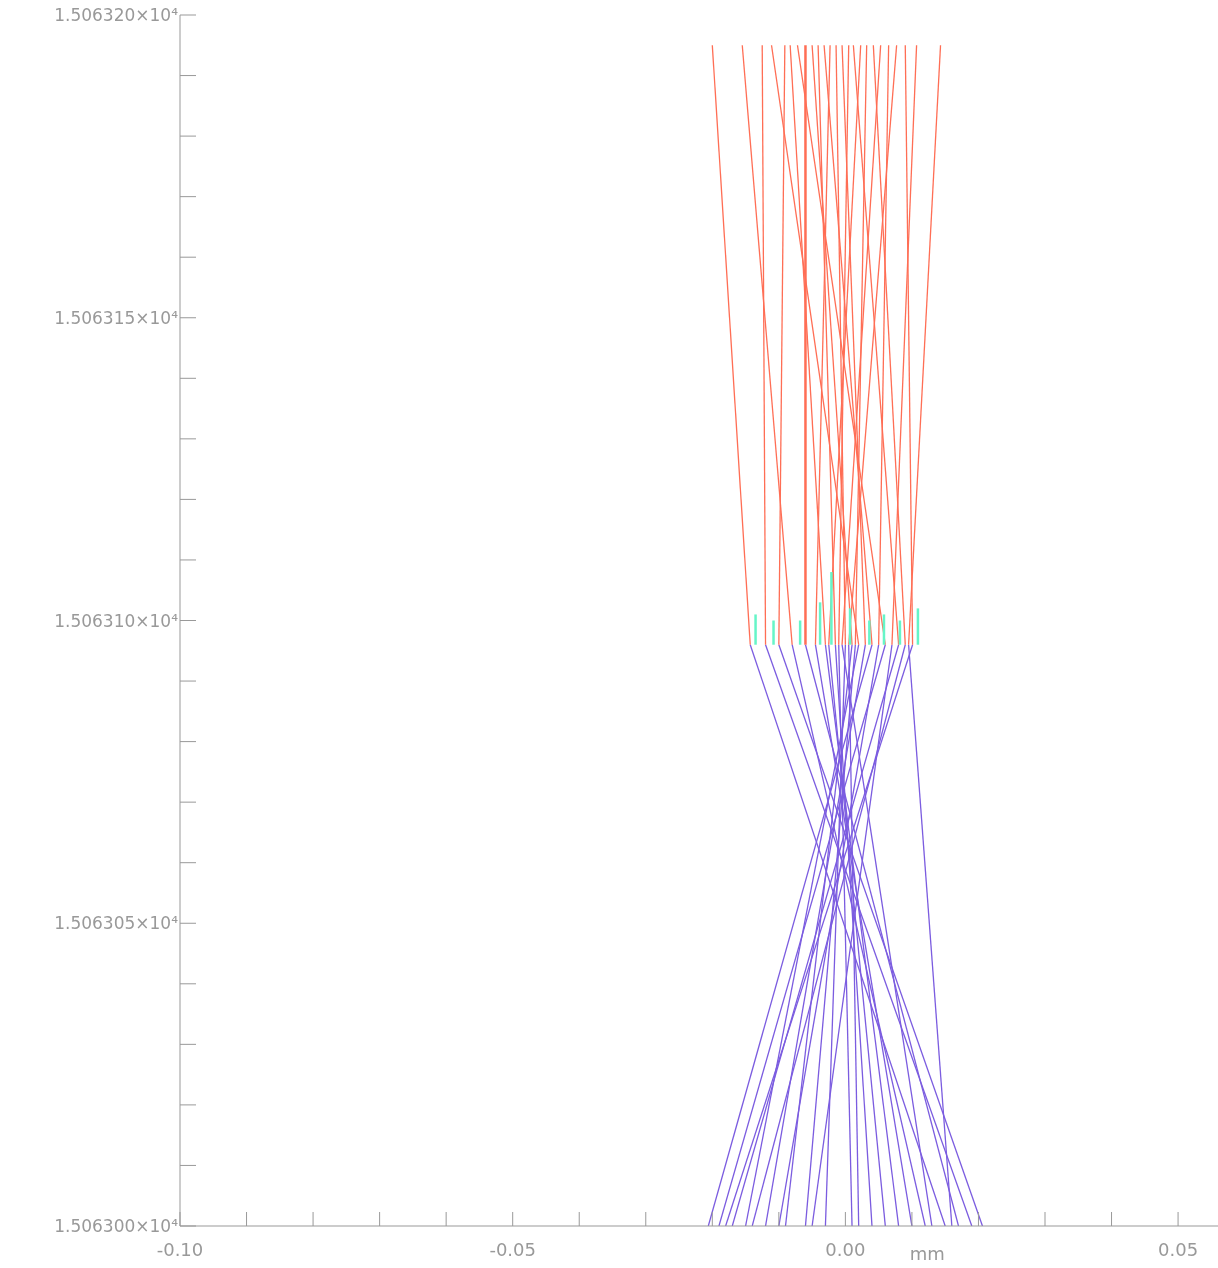 Image resolution: width=1218 pixels, height=1268 pixels. Describe the element at coordinates (116, 317) in the screenshot. I see `y-tick-label: 1.506315×10⁴` at that location.